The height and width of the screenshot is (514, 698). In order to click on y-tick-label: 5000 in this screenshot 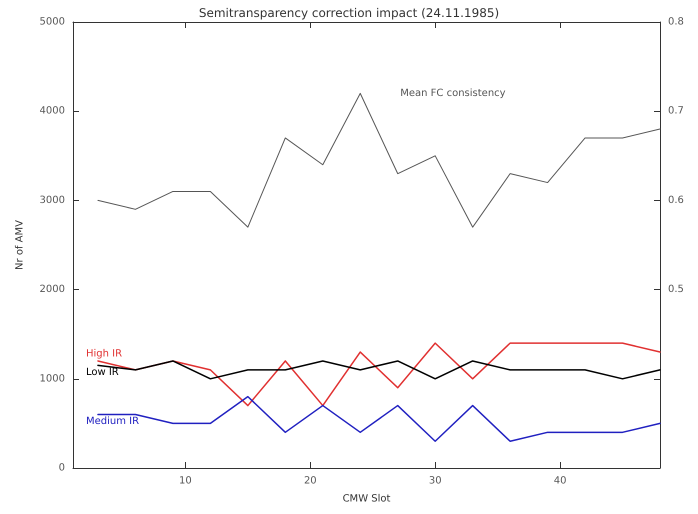, I will do `click(52, 22)`.